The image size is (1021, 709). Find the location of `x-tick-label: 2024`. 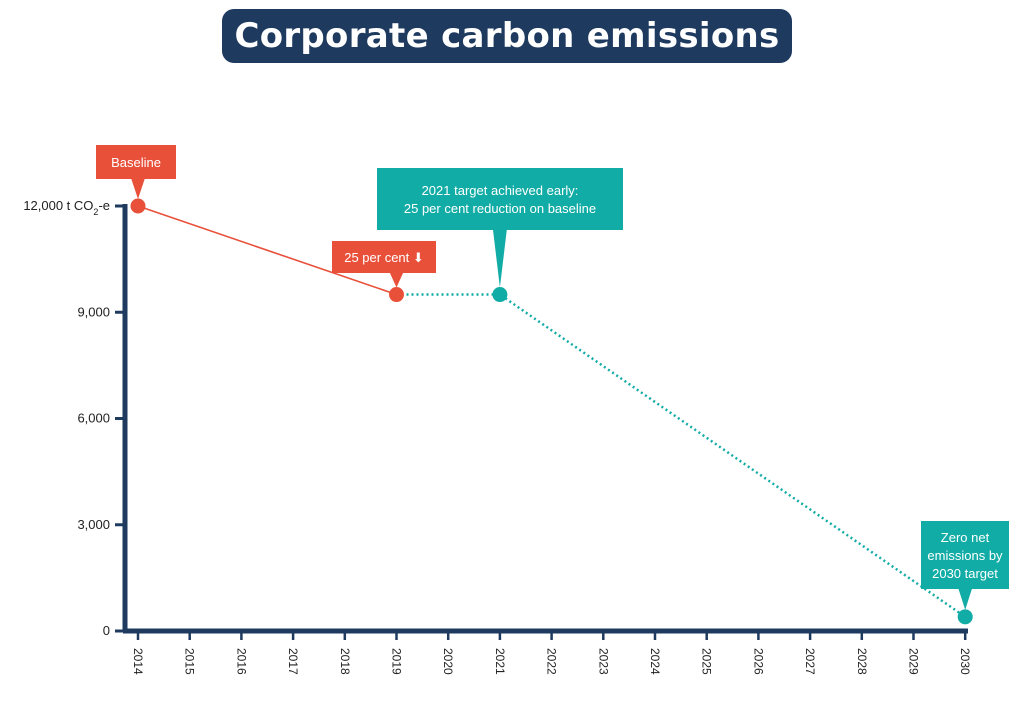

x-tick-label: 2024 is located at coordinates (655, 661).